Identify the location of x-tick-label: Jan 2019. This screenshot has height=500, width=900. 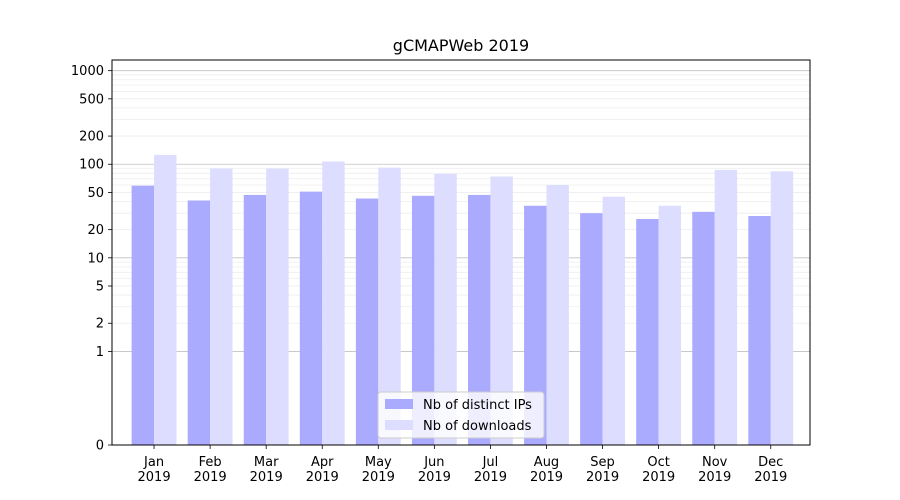
(154, 470).